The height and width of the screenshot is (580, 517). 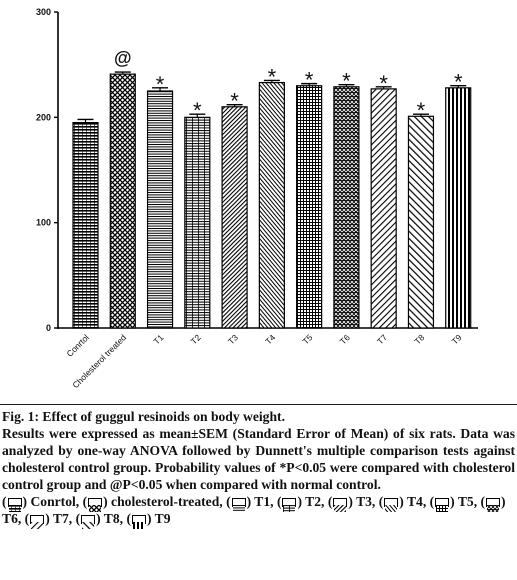 I want to click on y-tick-label: 0, so click(x=48, y=328).